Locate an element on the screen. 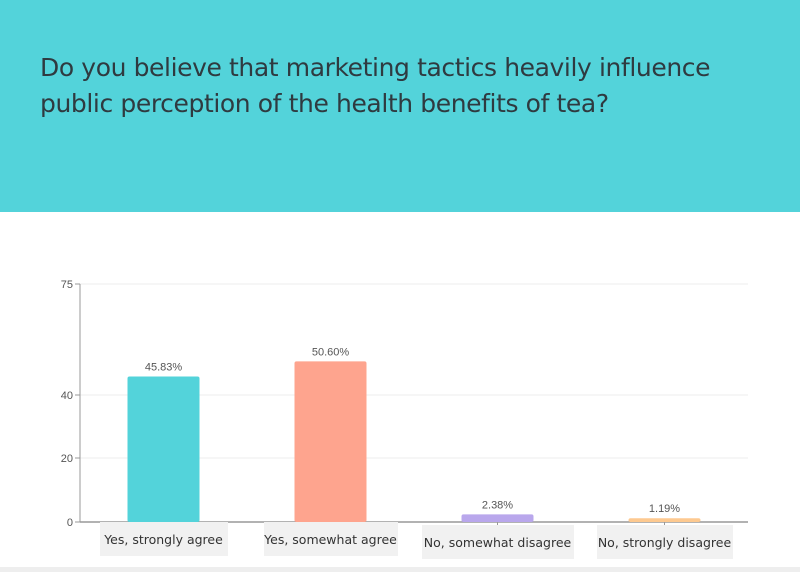  data-label: 50.60% is located at coordinates (331, 352).